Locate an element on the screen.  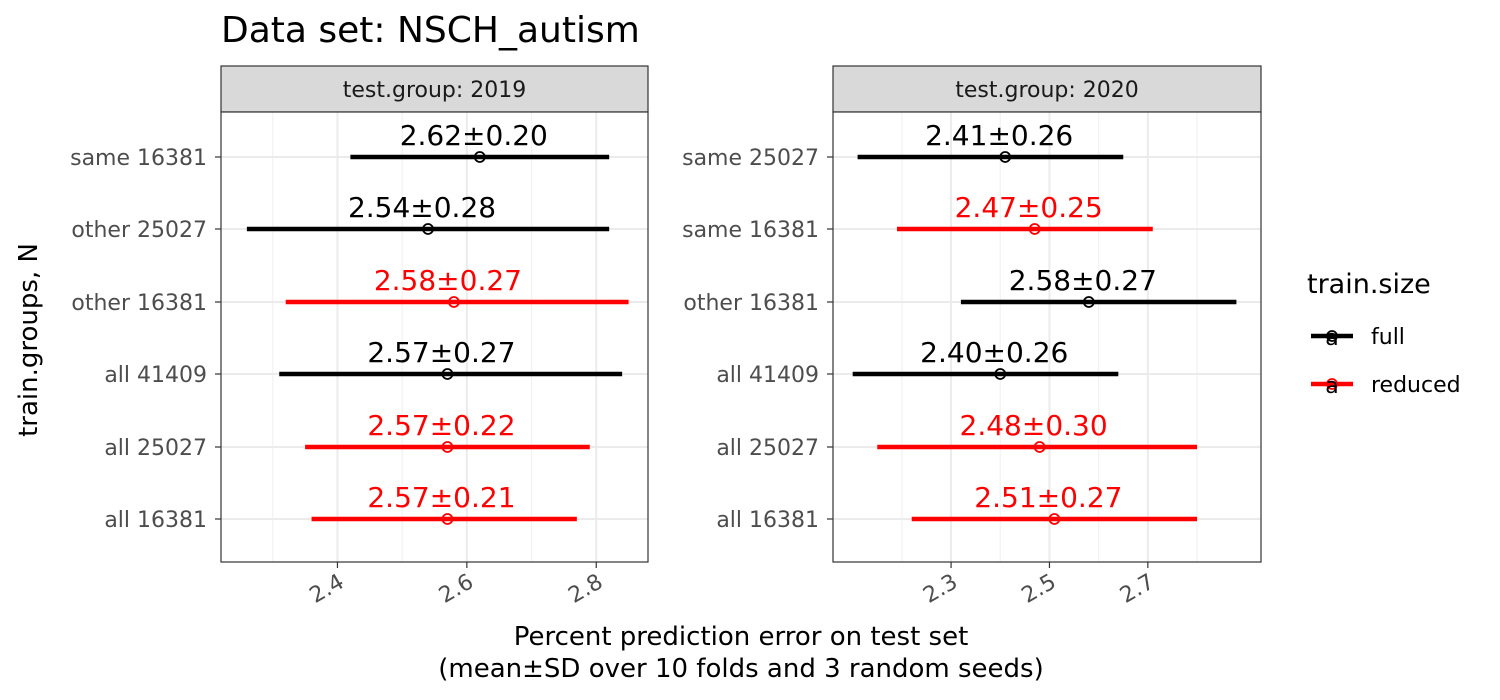
y-tick-label: same 25027 is located at coordinates (750, 158).